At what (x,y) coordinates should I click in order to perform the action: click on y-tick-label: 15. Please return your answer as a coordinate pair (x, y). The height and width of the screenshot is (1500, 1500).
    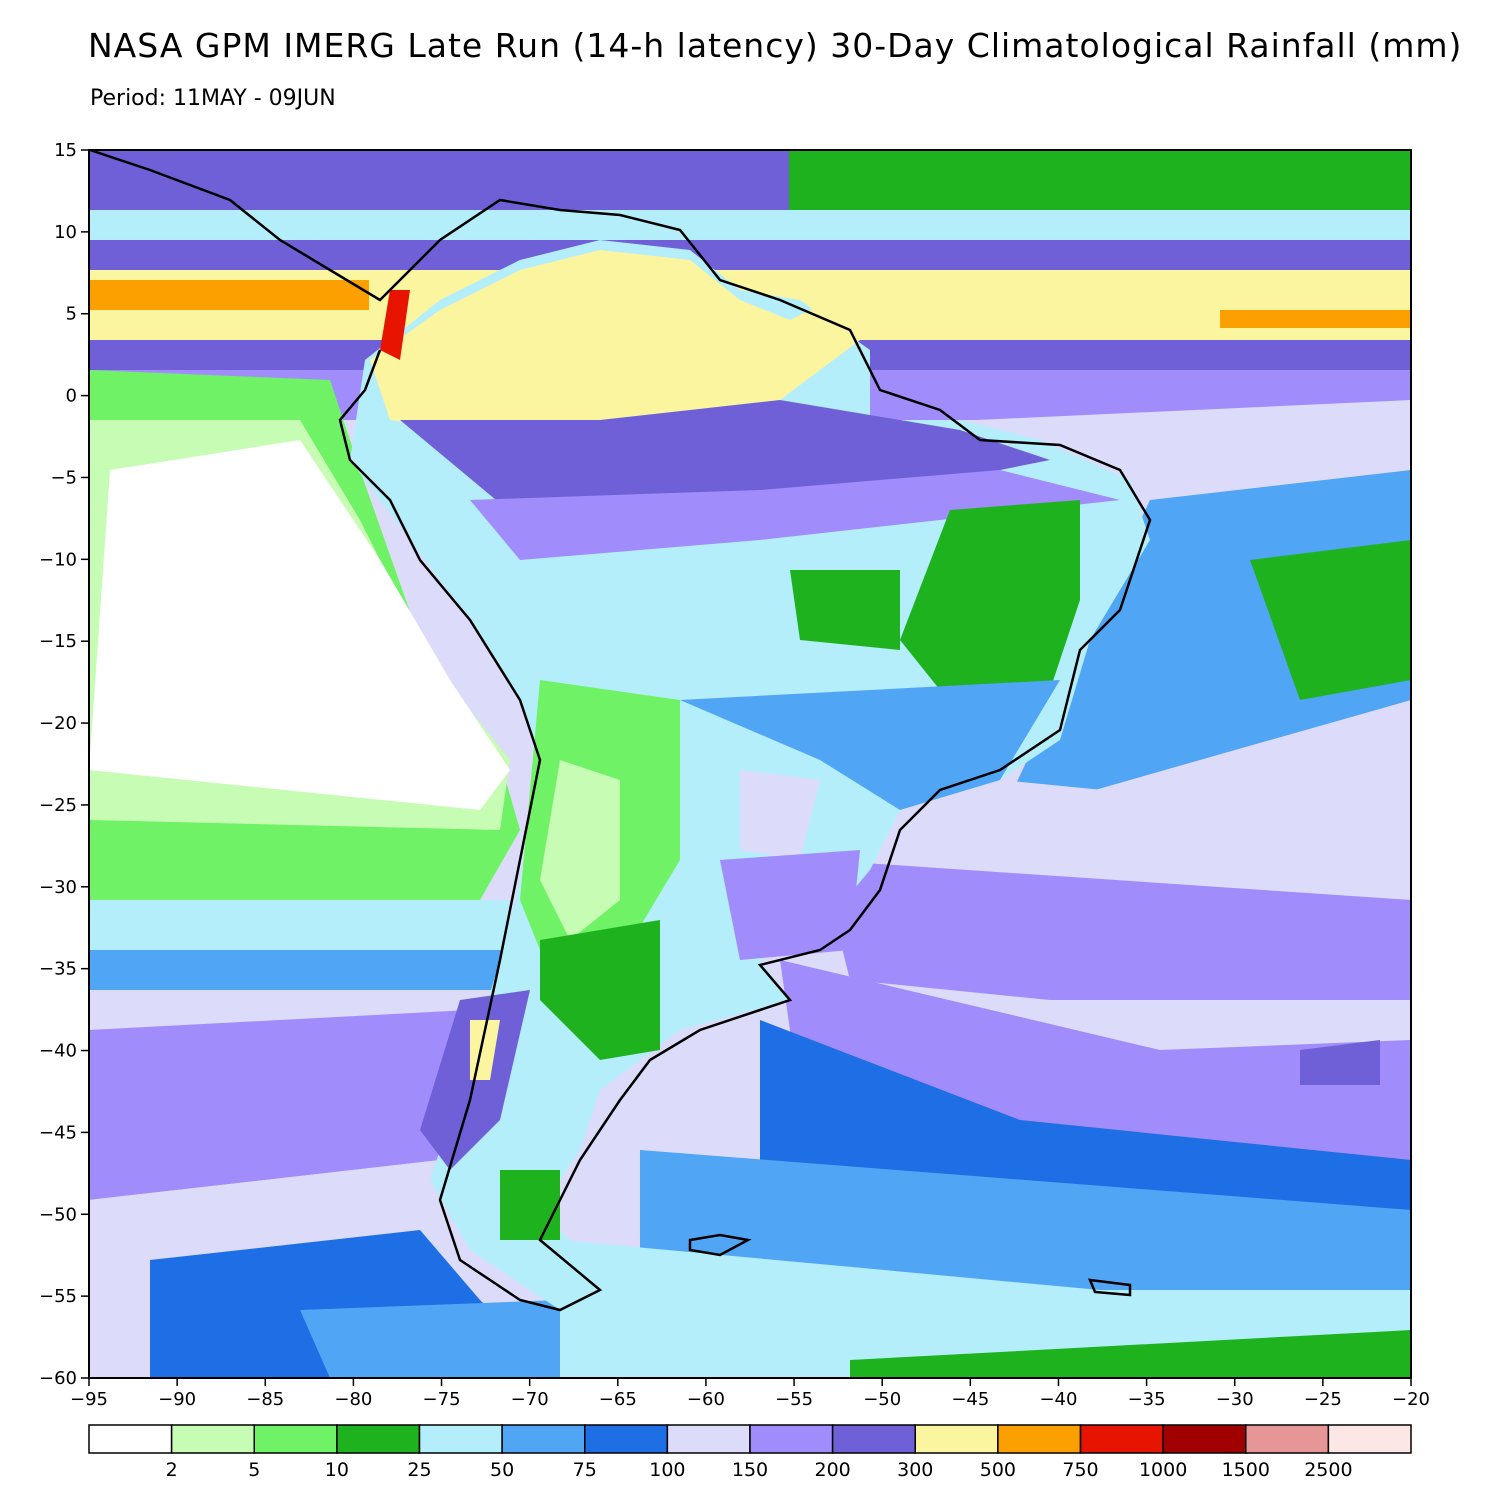
    Looking at the image, I should click on (65, 150).